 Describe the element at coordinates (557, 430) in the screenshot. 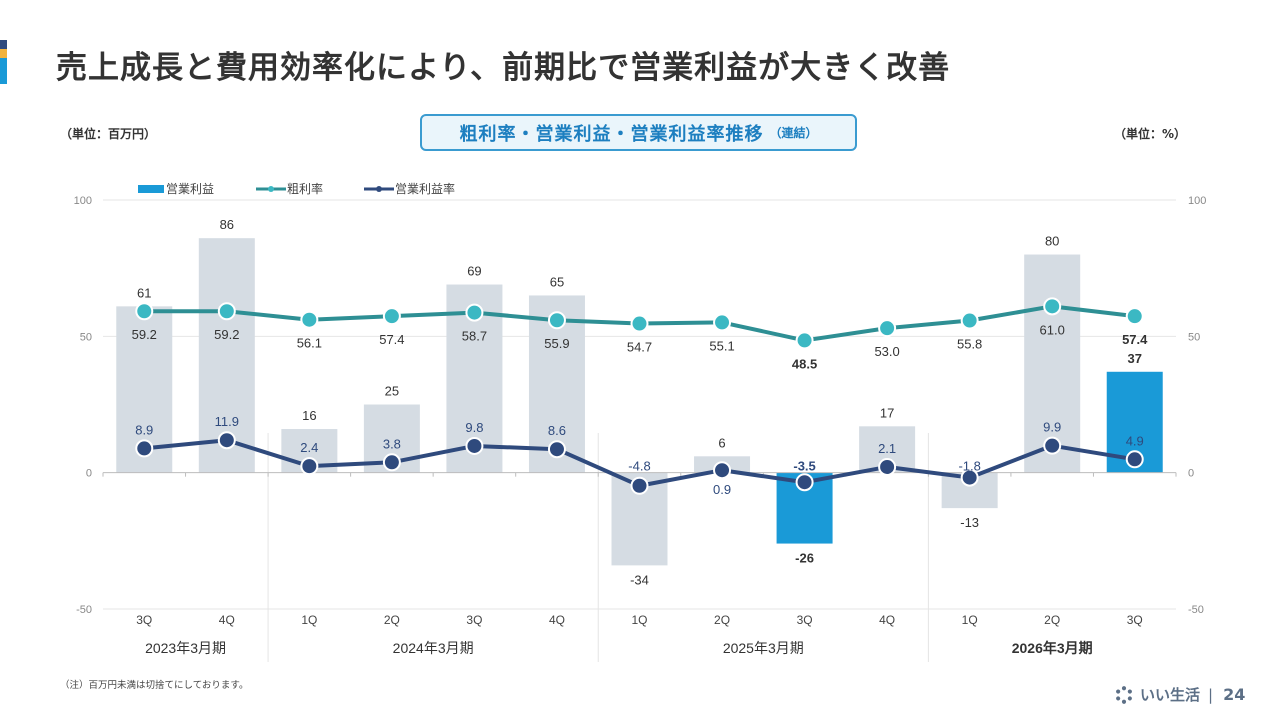

I see `op-margin-value-label: 8.6` at that location.